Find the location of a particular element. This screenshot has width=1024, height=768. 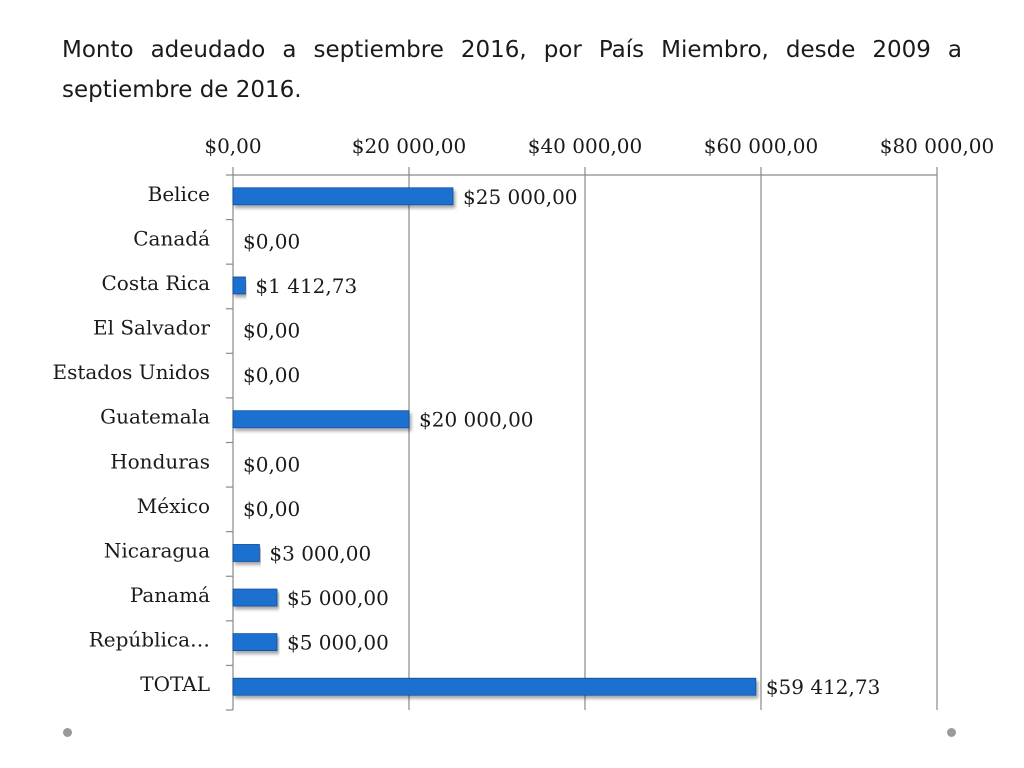

category-label: Belice is located at coordinates (179, 194).